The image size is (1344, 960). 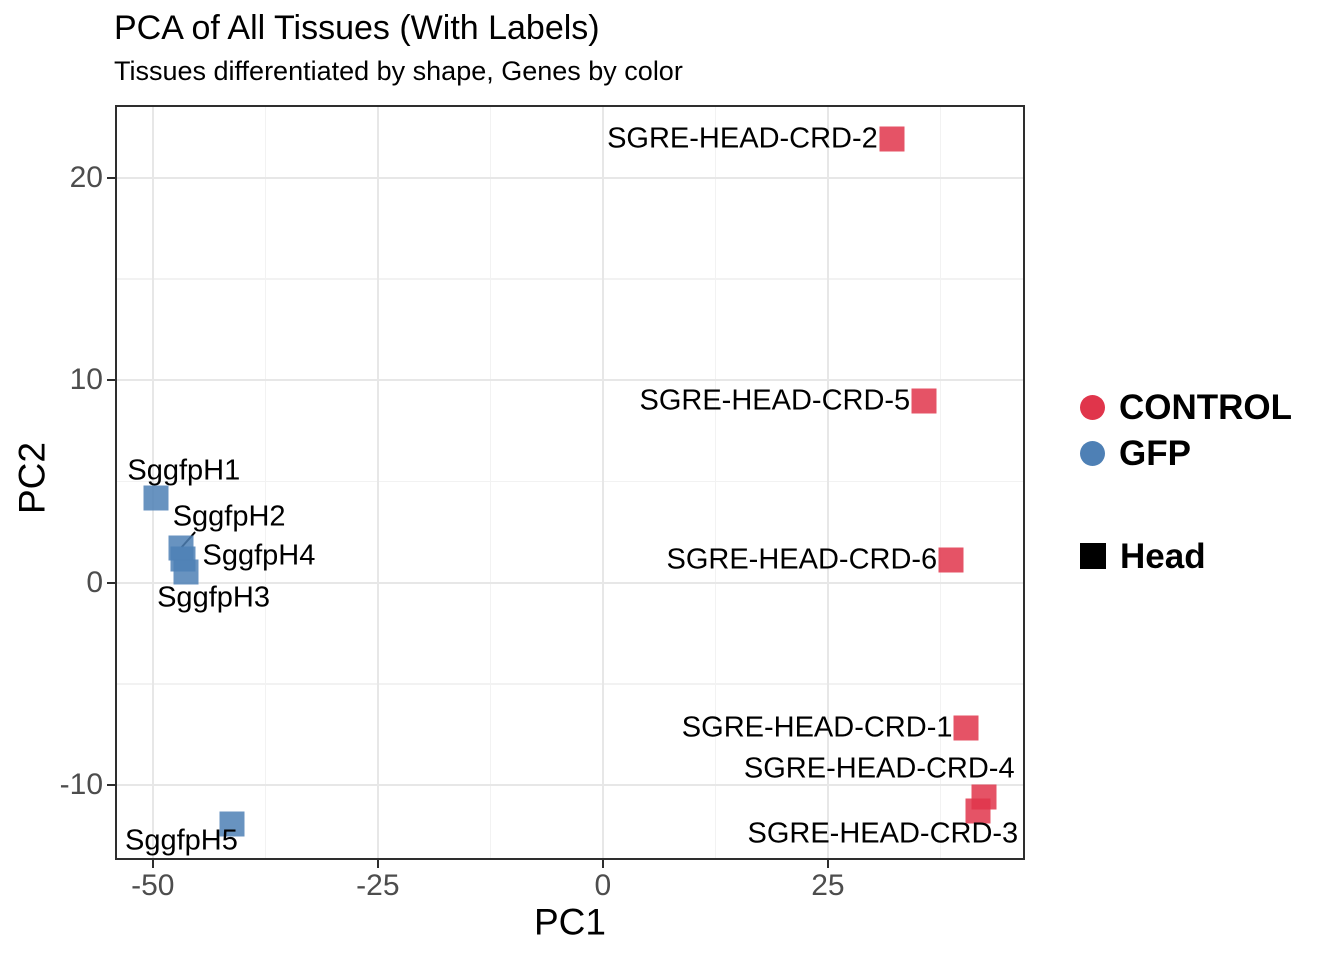 What do you see at coordinates (828, 885) in the screenshot?
I see `x-axis-tick-label: 25` at bounding box center [828, 885].